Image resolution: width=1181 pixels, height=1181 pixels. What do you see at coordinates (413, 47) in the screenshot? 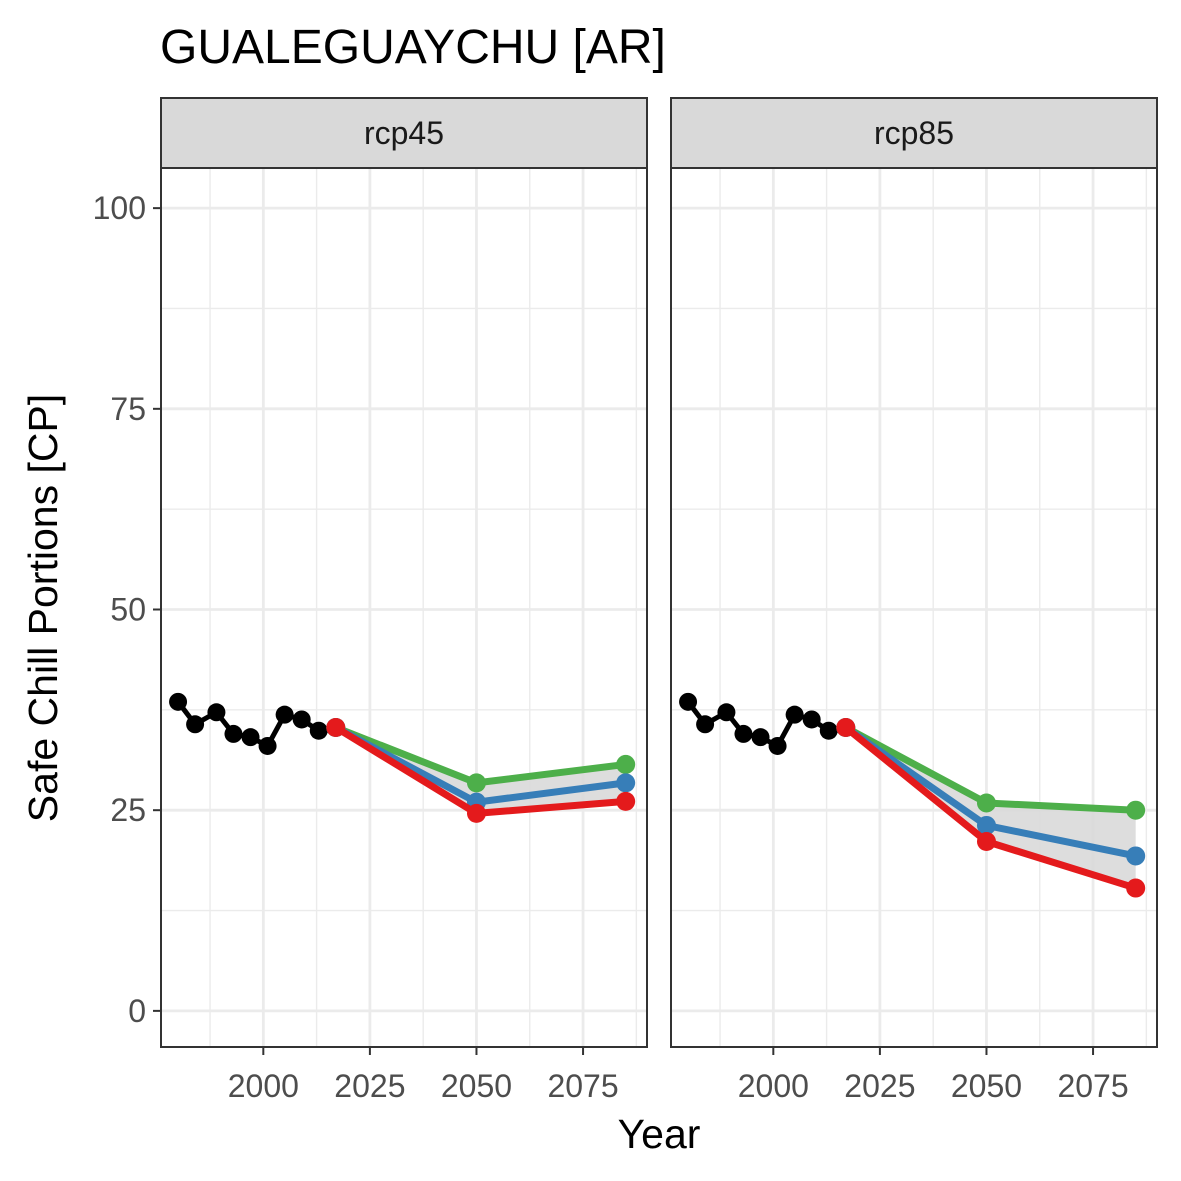
I see `chart-title: GUALEGUAYCHU [AR]` at bounding box center [413, 47].